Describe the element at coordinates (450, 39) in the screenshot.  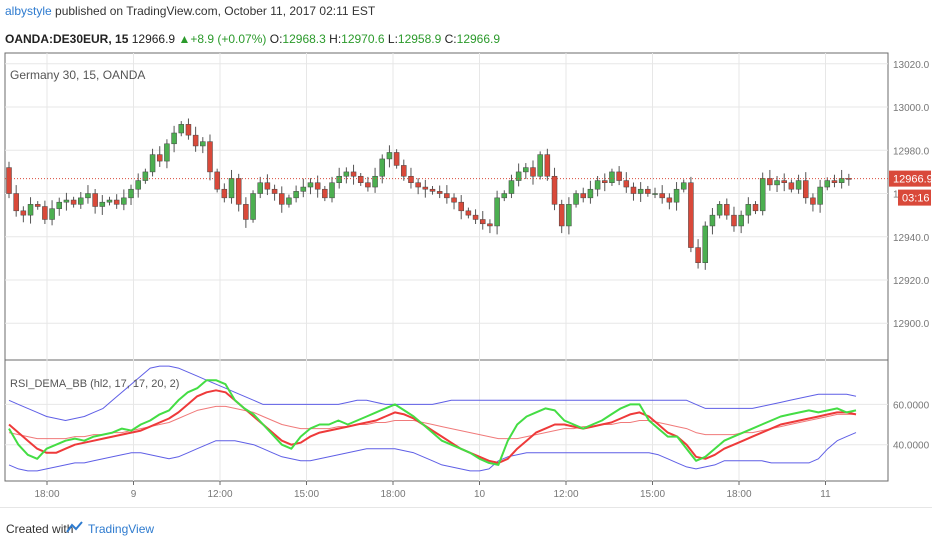
I see `close-label: C:` at that location.